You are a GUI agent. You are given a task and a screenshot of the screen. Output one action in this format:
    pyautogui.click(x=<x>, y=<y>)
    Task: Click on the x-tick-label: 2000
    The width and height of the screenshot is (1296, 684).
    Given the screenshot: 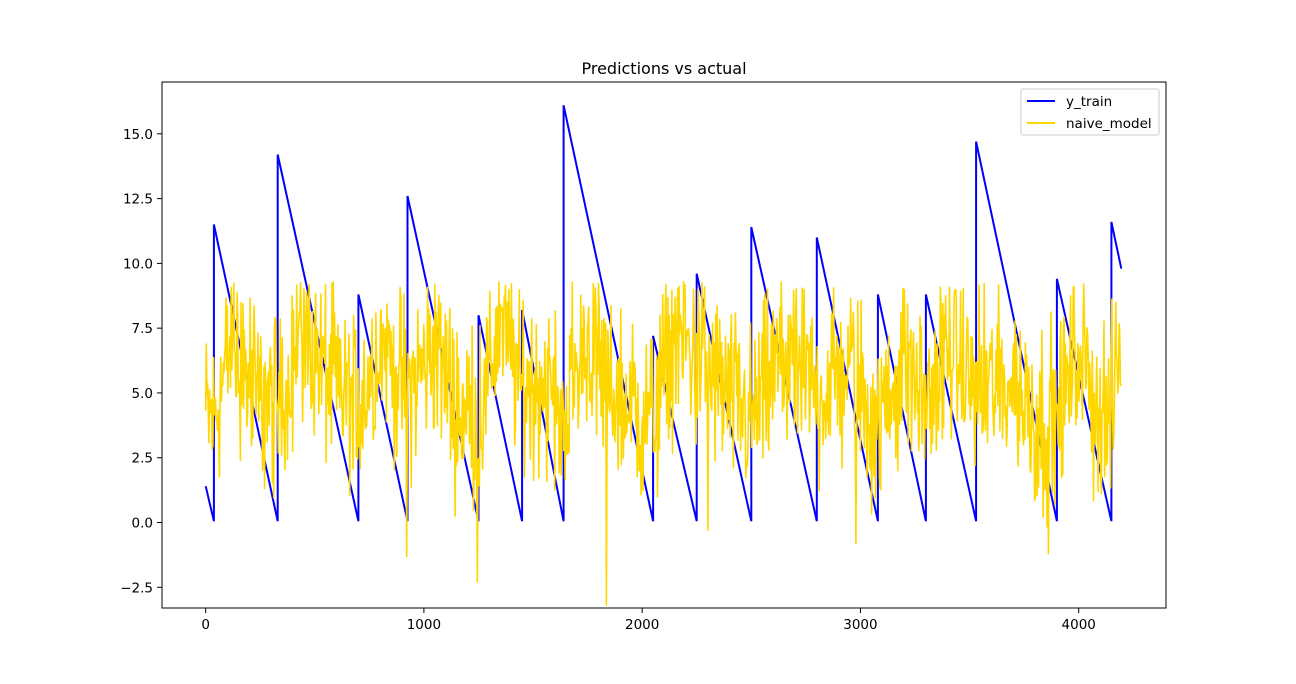 What is the action you would take?
    pyautogui.click(x=642, y=625)
    